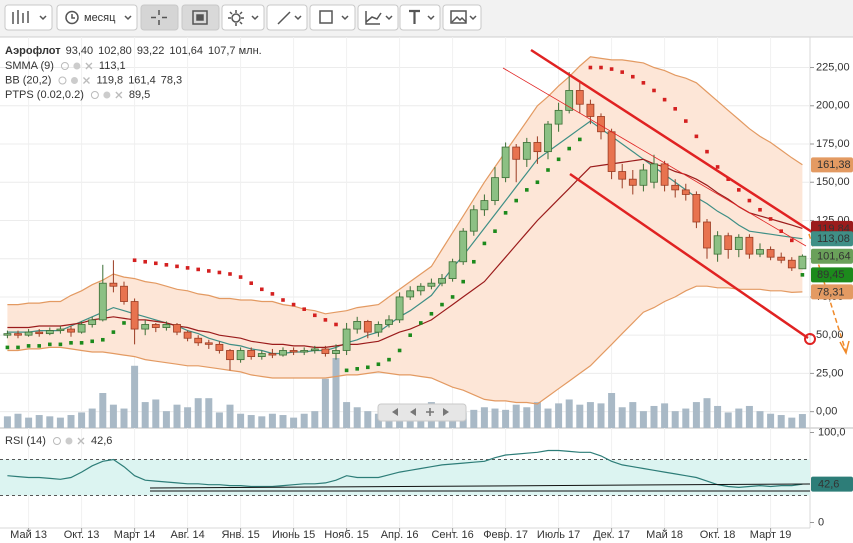 This screenshot has height=543, width=853. Describe the element at coordinates (346, 535) in the screenshot. I see `x-tick-label: Нояб. 15` at that location.